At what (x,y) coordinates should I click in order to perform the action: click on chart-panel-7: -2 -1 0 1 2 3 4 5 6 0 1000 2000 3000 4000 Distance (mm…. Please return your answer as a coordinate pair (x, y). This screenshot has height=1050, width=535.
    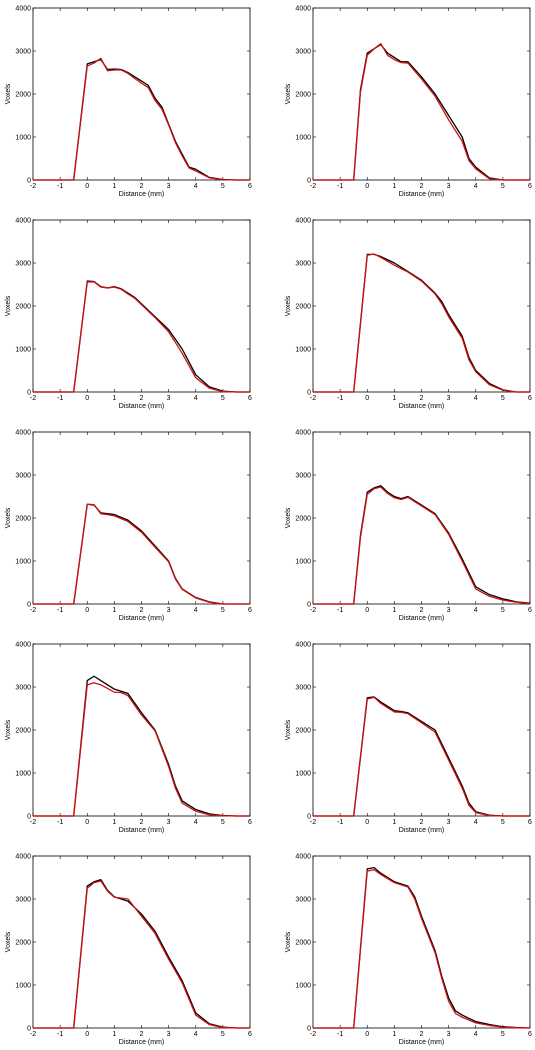
    Looking at the image, I should click on (128, 738).